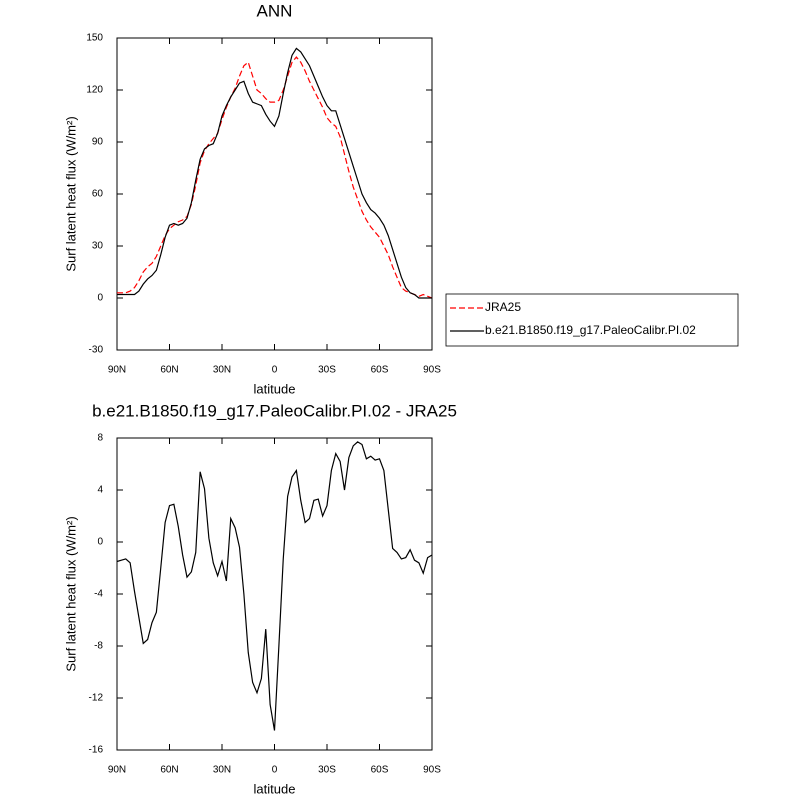  What do you see at coordinates (98, 194) in the screenshot?
I see `y-tick-label: 60` at bounding box center [98, 194].